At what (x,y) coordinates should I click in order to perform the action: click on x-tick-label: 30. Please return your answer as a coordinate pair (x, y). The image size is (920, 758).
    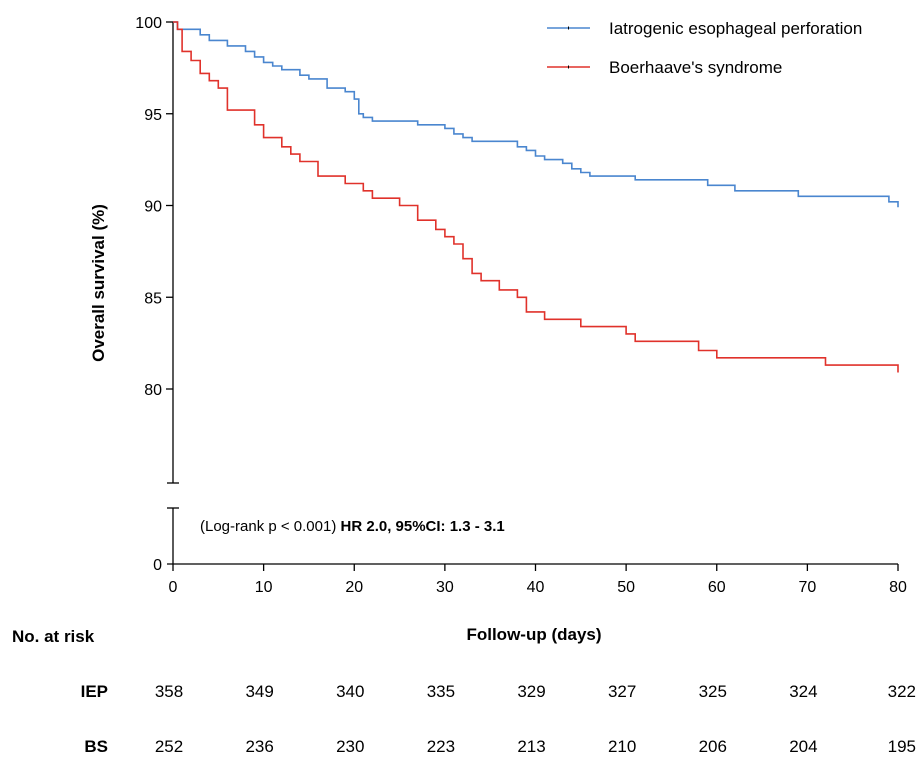
    Looking at the image, I should click on (445, 587).